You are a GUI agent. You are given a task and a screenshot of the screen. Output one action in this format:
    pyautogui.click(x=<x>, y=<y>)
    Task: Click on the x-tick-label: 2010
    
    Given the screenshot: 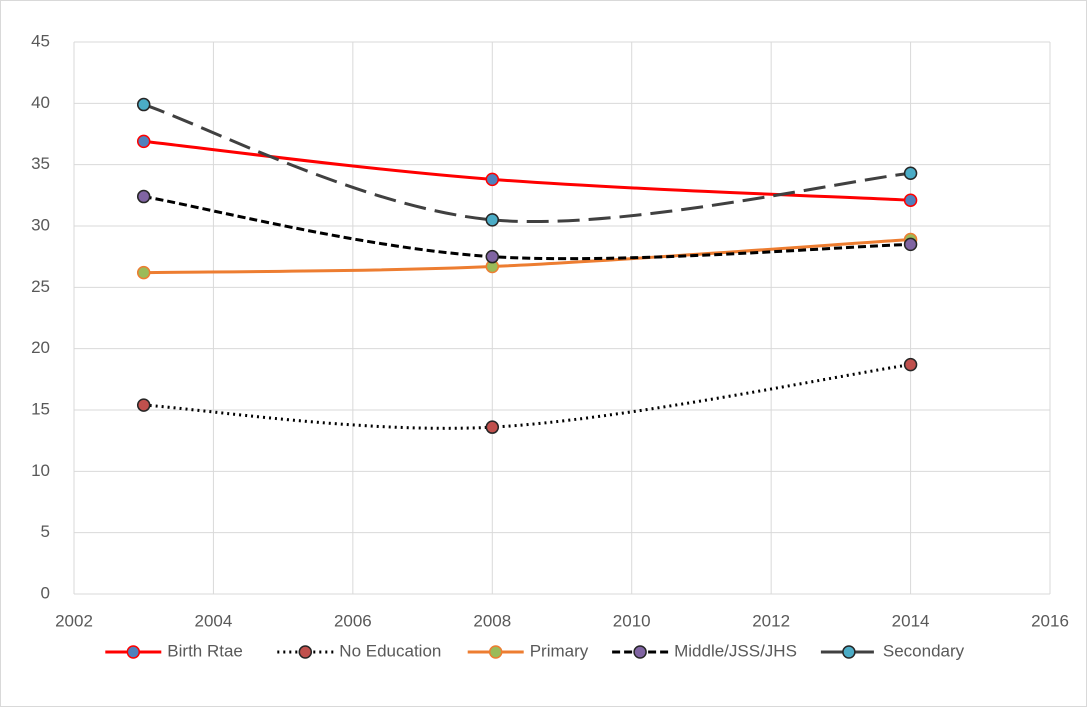 What is the action you would take?
    pyautogui.click(x=632, y=620)
    